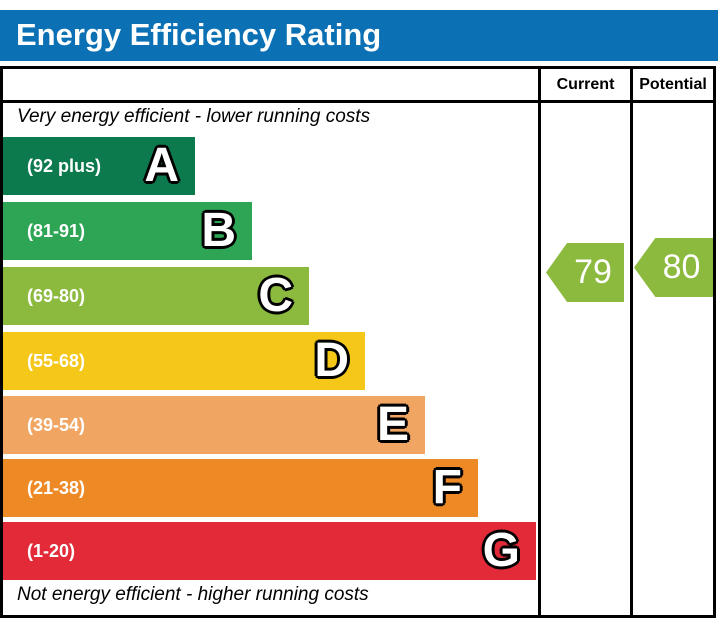 The image size is (718, 619). What do you see at coordinates (56, 360) in the screenshot?
I see `band-d-range-label: (55-68)` at bounding box center [56, 360].